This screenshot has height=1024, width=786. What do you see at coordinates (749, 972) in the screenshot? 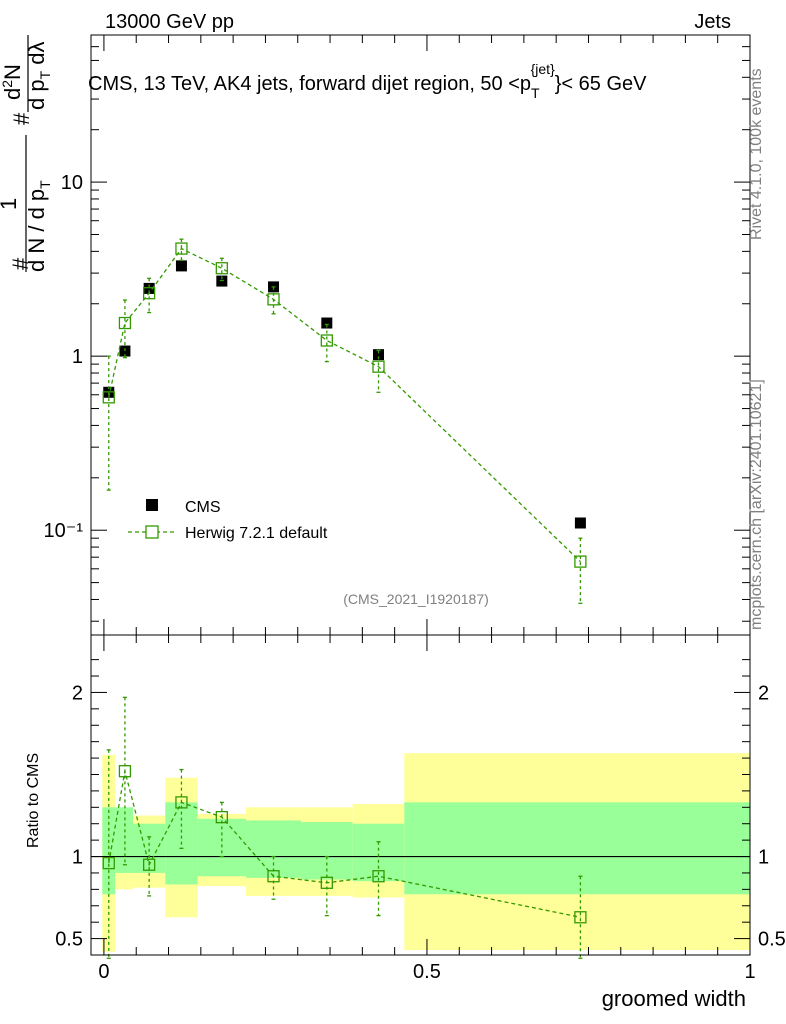
I see `x-tick-label: 1` at bounding box center [749, 972].